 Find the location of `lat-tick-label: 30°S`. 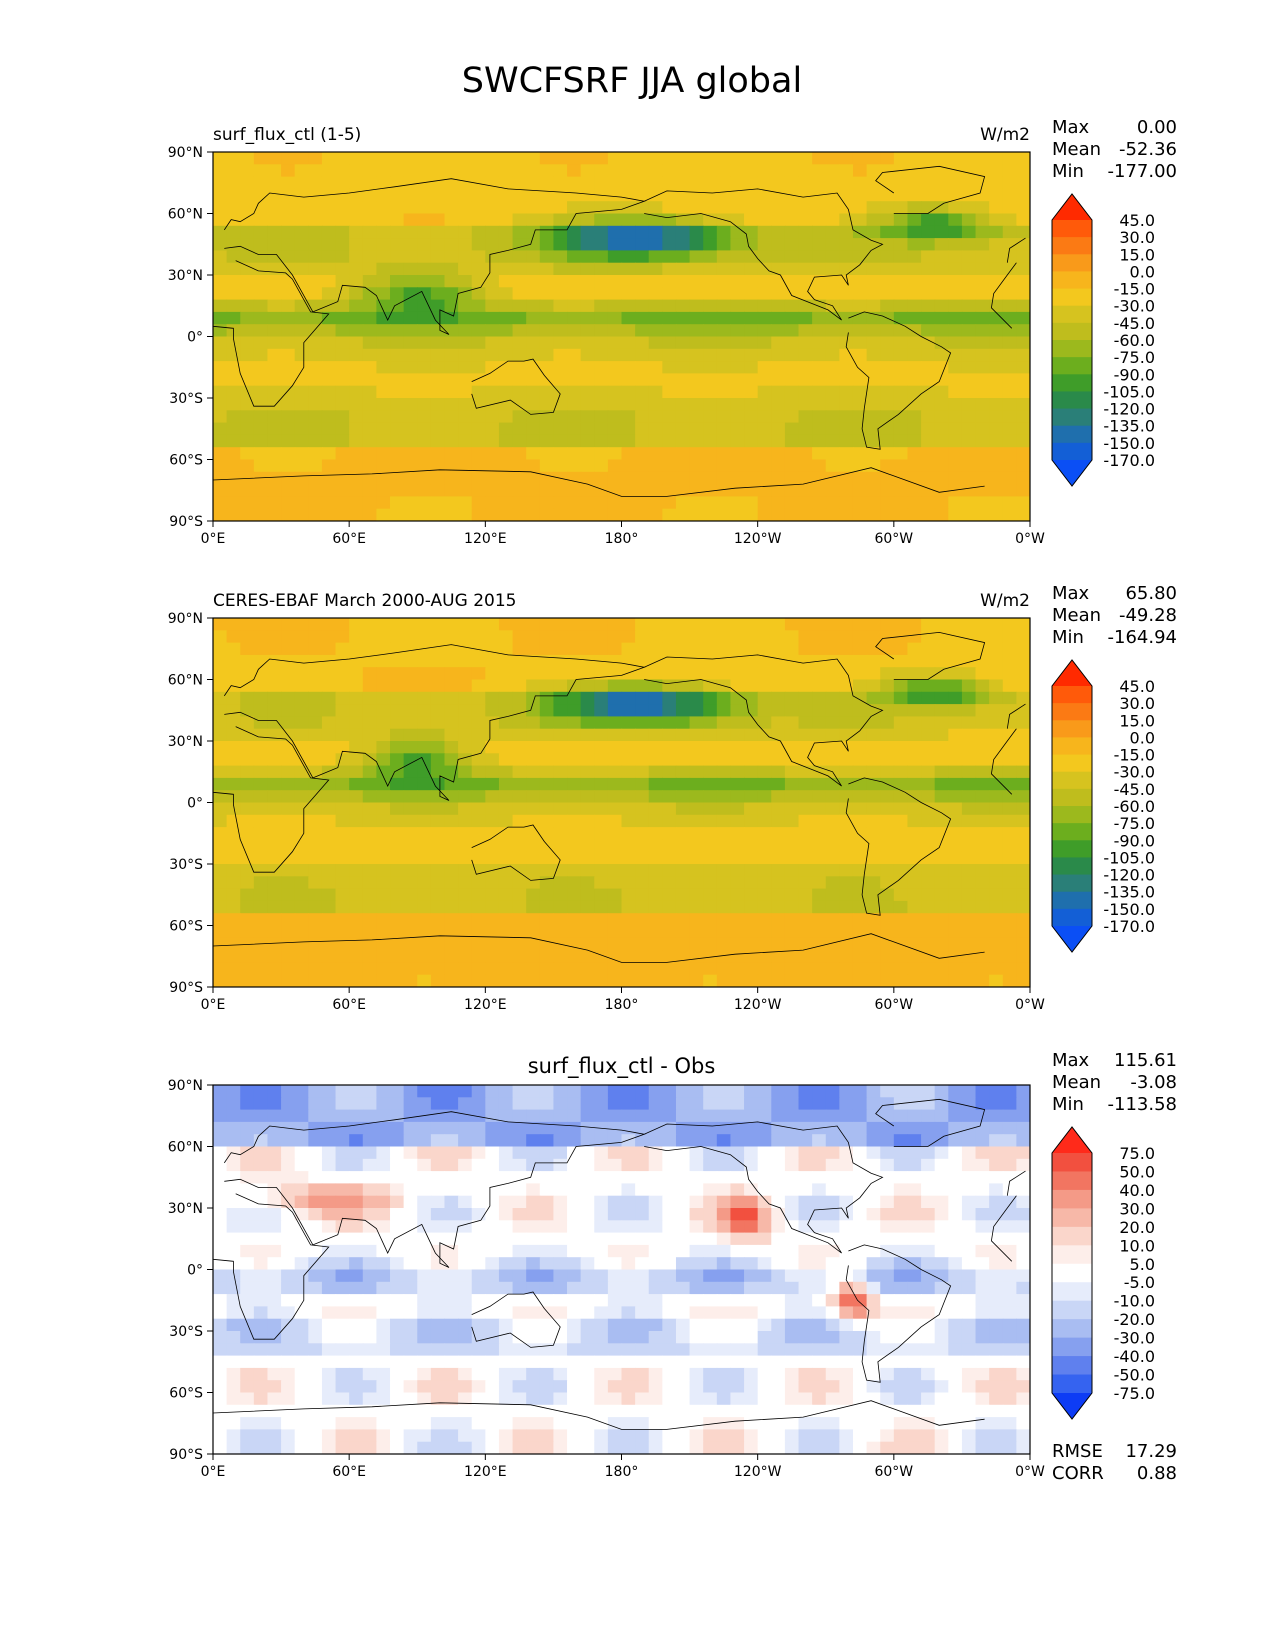

lat-tick-label: 30°S is located at coordinates (186, 865).